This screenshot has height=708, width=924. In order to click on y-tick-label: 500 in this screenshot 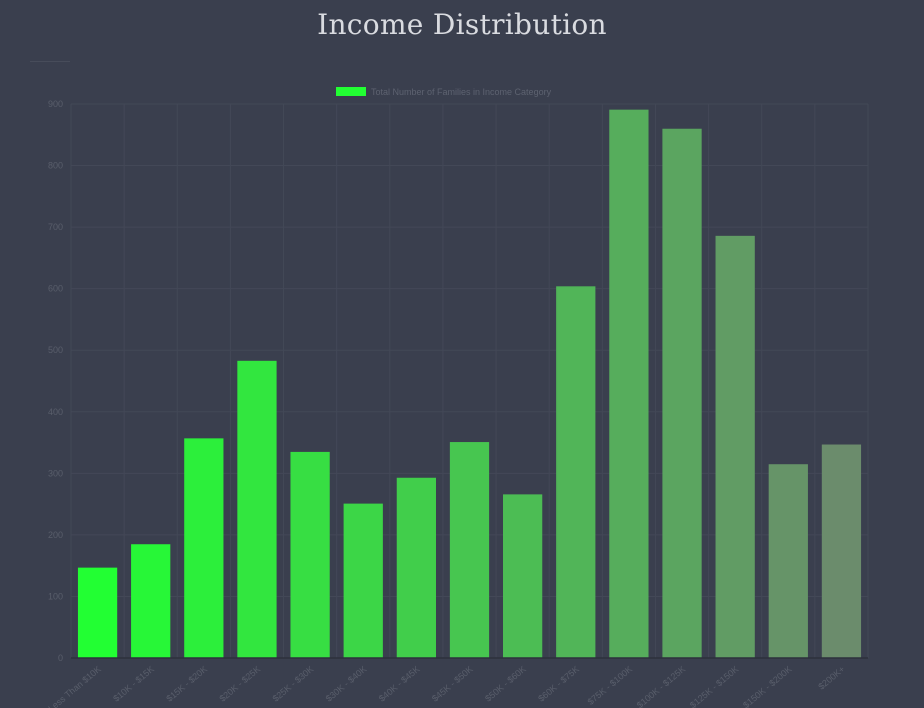, I will do `click(55, 350)`.